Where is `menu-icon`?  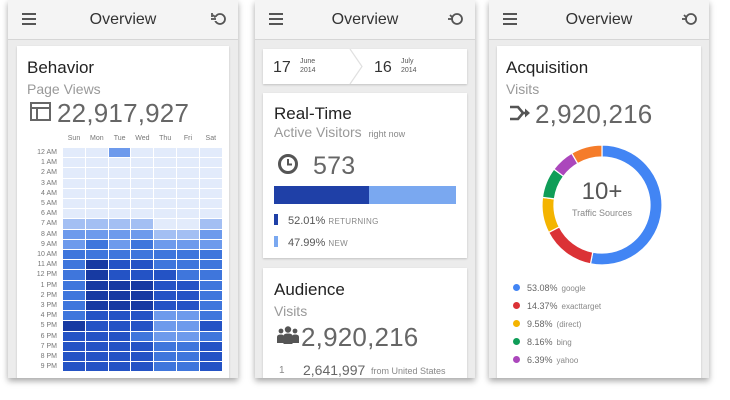 menu-icon is located at coordinates (511, 19).